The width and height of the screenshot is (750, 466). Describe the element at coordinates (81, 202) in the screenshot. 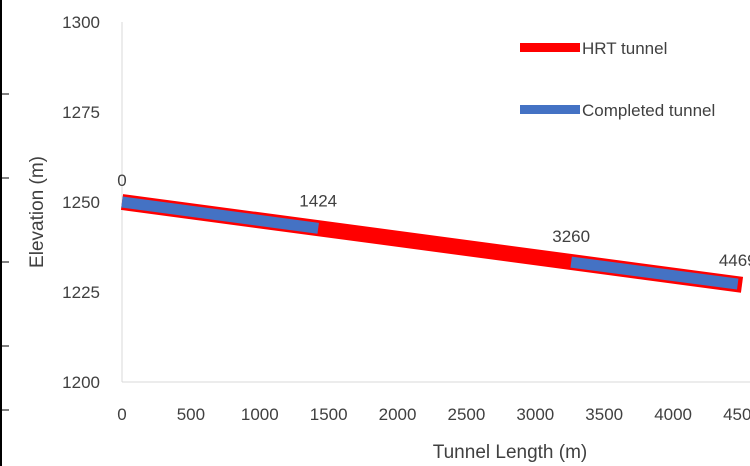

I see `y-tick-label: 1250` at that location.